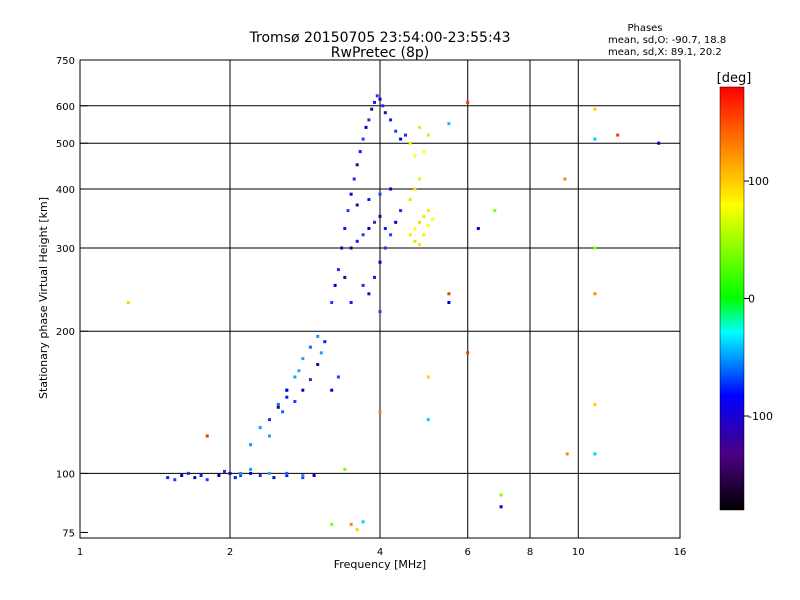 This screenshot has height=600, width=800. I want to click on y-tick-label: 100, so click(65, 474).